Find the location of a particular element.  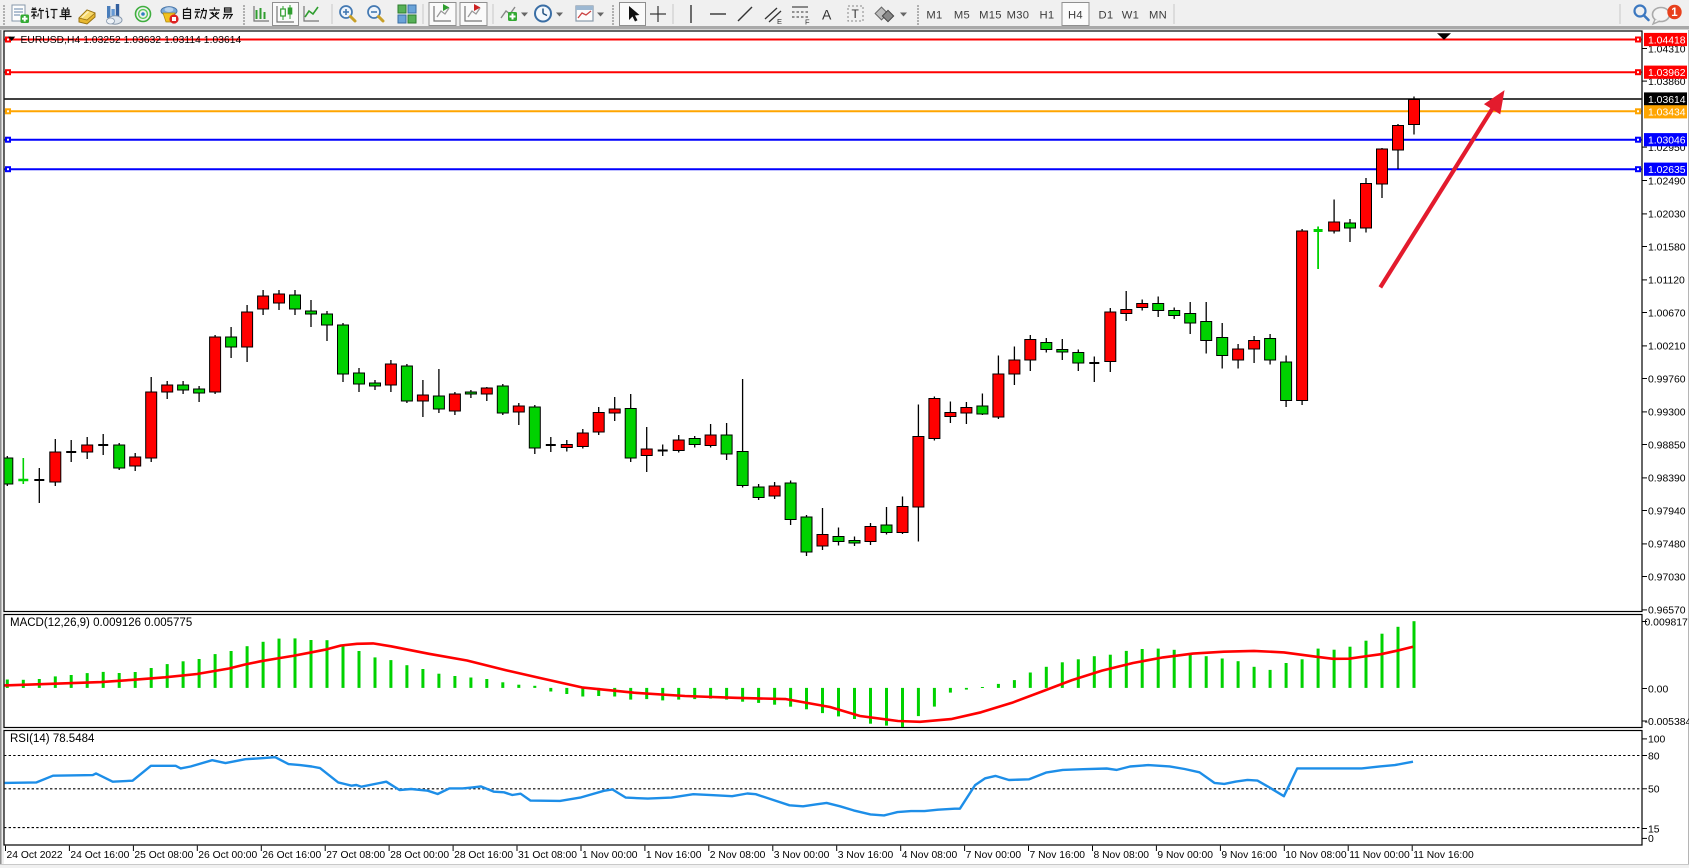

svg-text:MACD(12,26,9) 0.009126 0.00577: MACD(12,26,9) 0.009126 0.005775 is located at coordinates (101, 623).